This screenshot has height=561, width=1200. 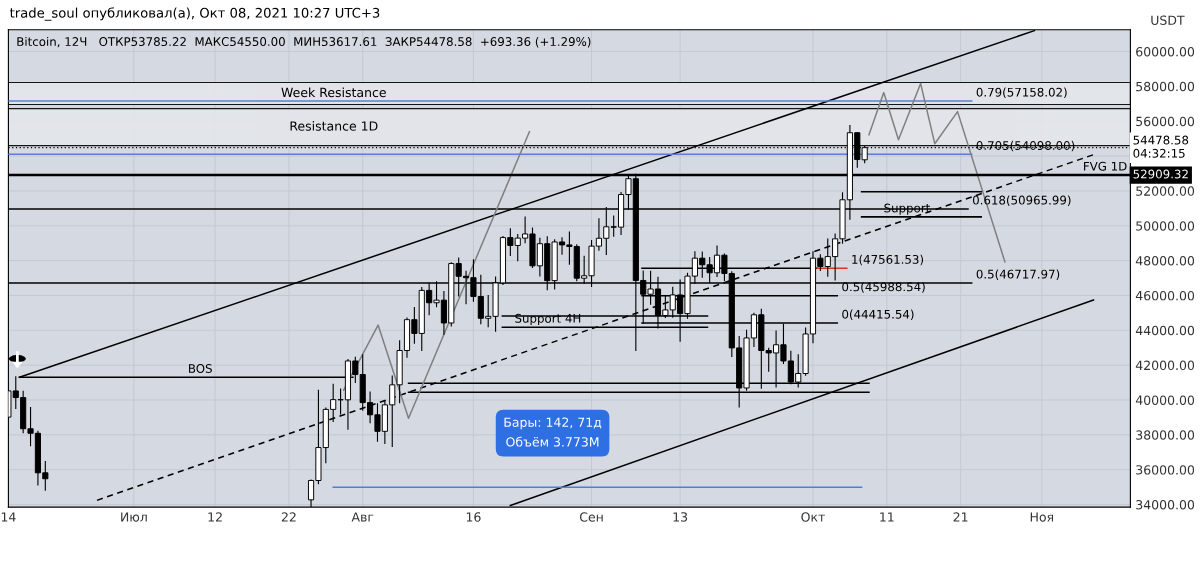 I want to click on x-tick-label: 22, so click(x=288, y=517).